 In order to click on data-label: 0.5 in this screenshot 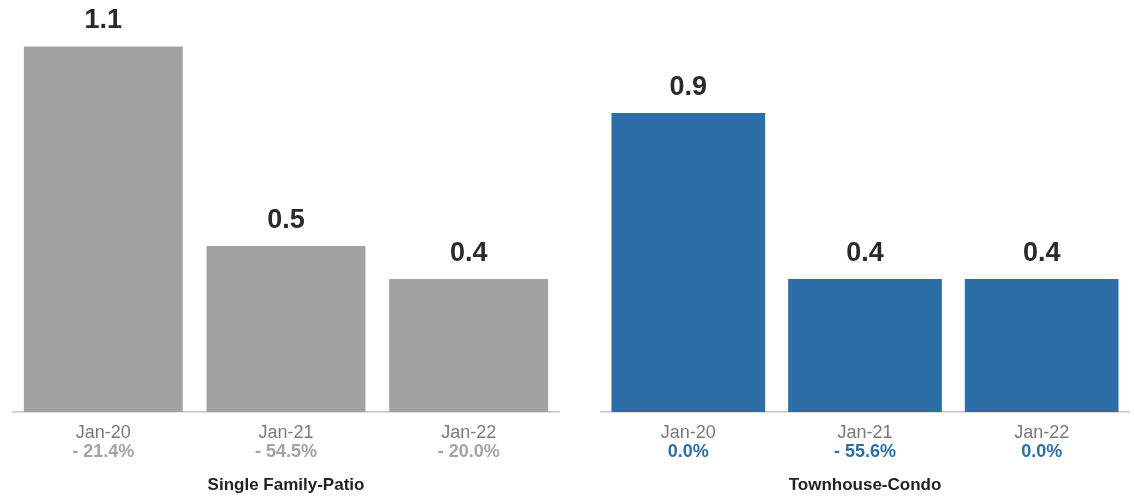, I will do `click(286, 218)`.